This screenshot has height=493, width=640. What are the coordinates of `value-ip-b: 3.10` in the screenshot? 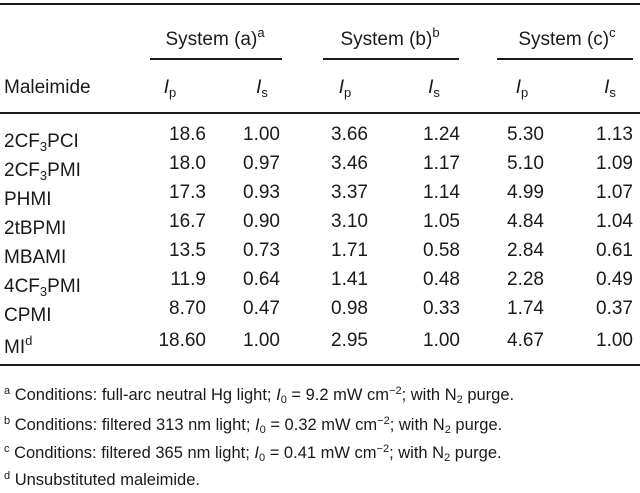 It's located at (349, 221).